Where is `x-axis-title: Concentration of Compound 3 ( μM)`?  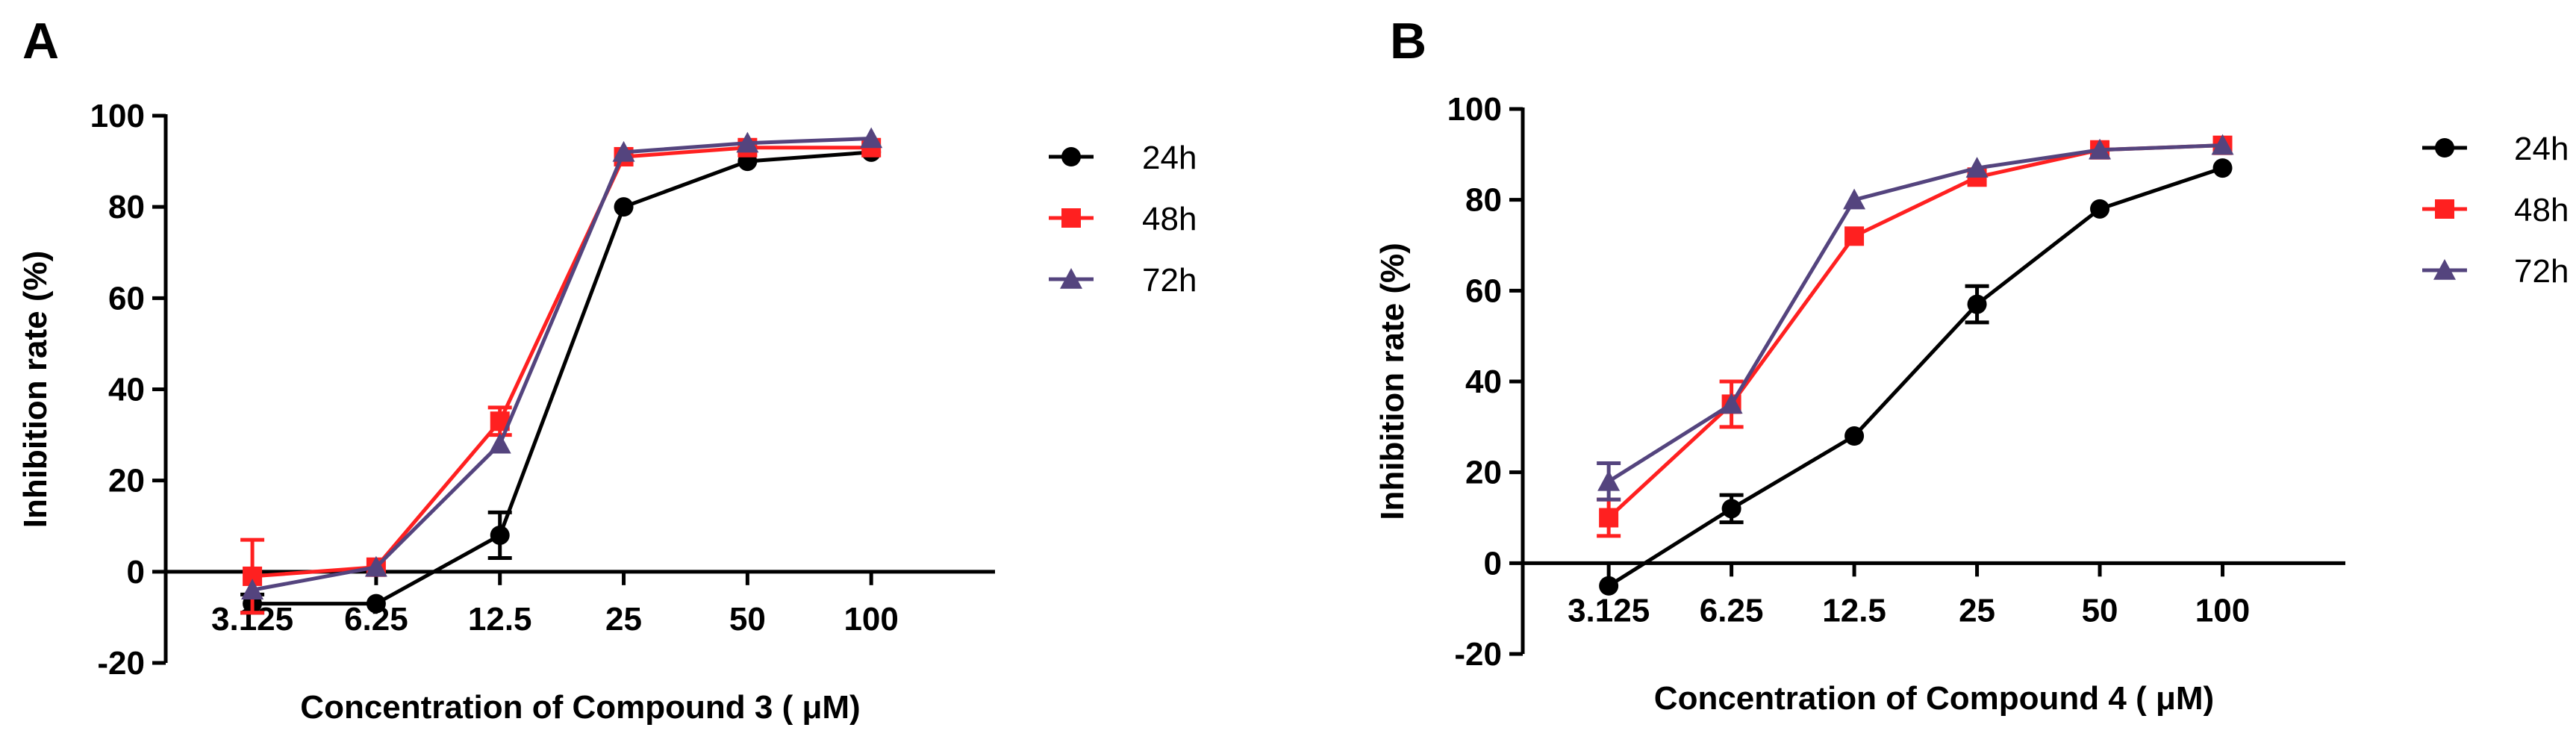
x-axis-title: Concentration of Compound 3 ( μM) is located at coordinates (580, 707).